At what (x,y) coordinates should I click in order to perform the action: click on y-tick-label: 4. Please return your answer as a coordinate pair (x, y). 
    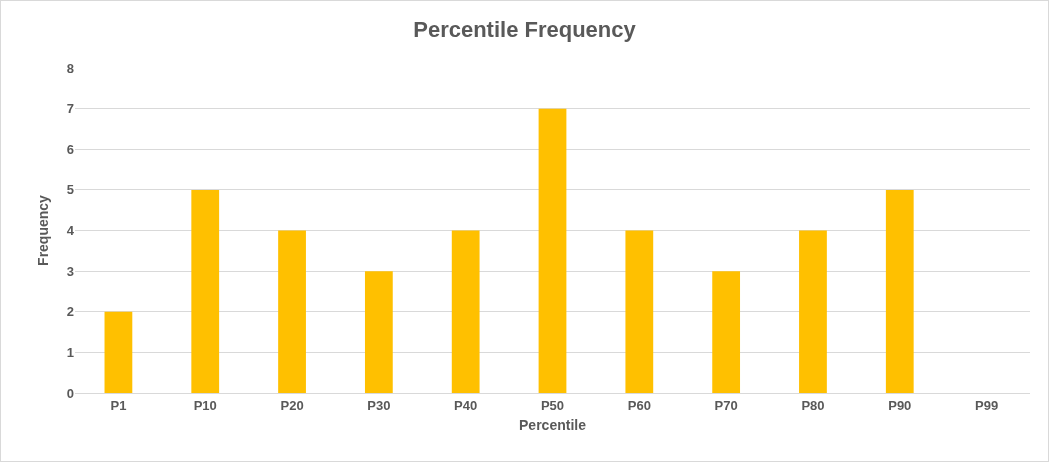
    Looking at the image, I should click on (70, 231).